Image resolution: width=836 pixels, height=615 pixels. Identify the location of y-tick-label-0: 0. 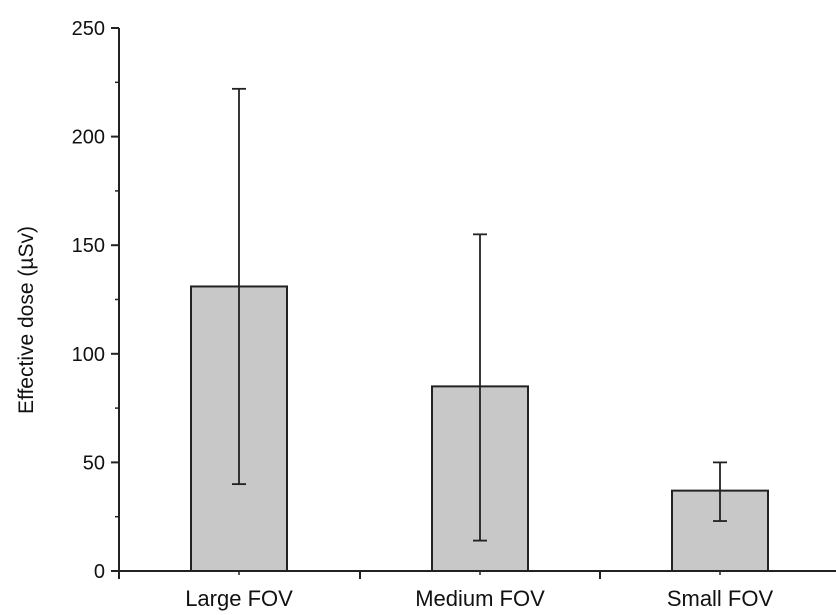
(99, 572).